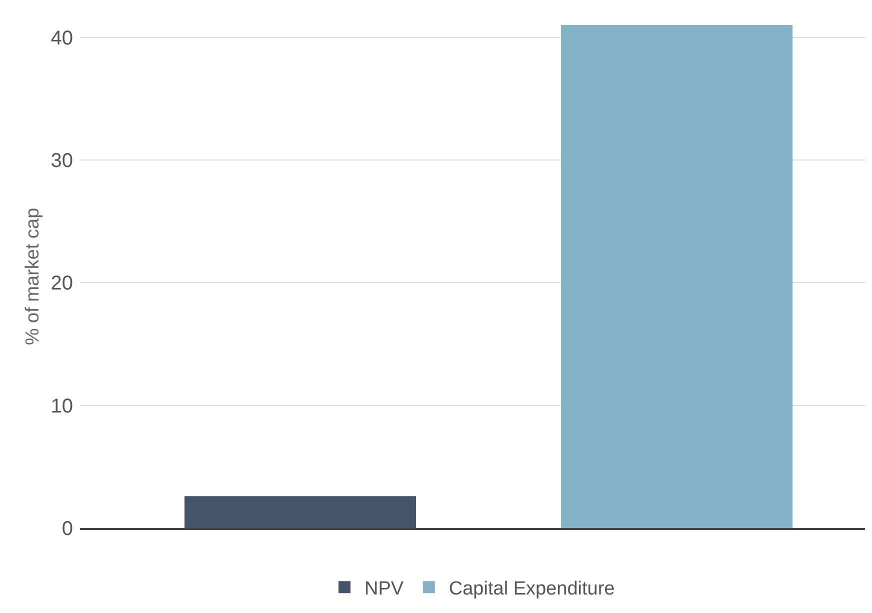  I want to click on y-tick-label: 40, so click(61, 38).